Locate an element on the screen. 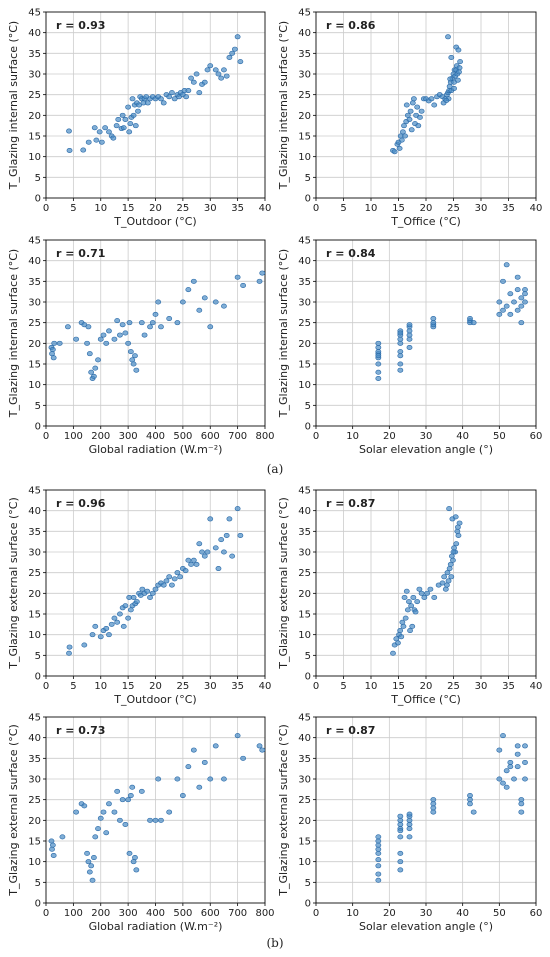  y-tick-label: 30 is located at coordinates (34, 553).